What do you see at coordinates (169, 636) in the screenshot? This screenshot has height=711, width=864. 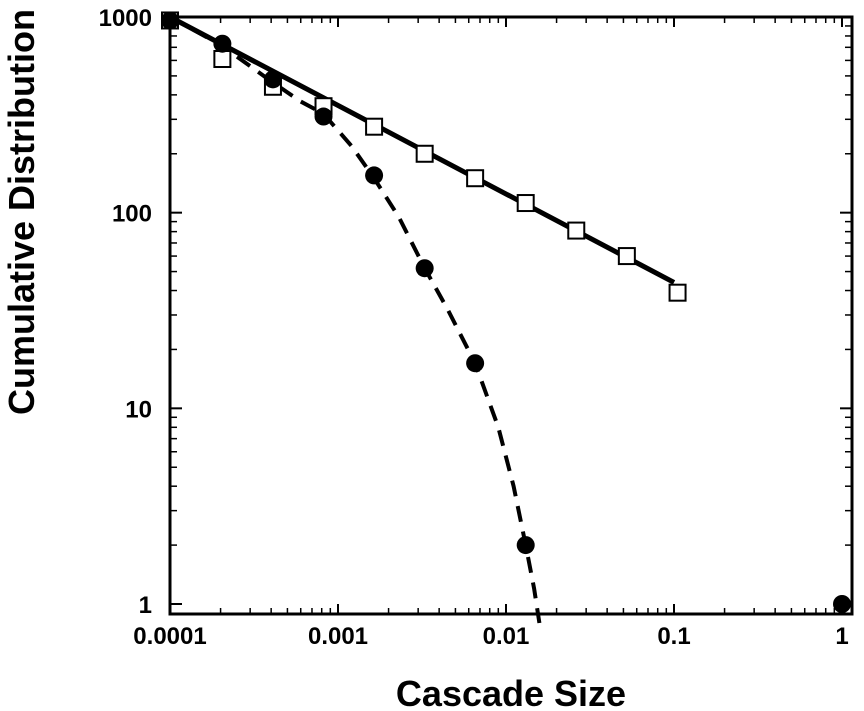 I see `x-tick-label: 0.0001` at bounding box center [169, 636].